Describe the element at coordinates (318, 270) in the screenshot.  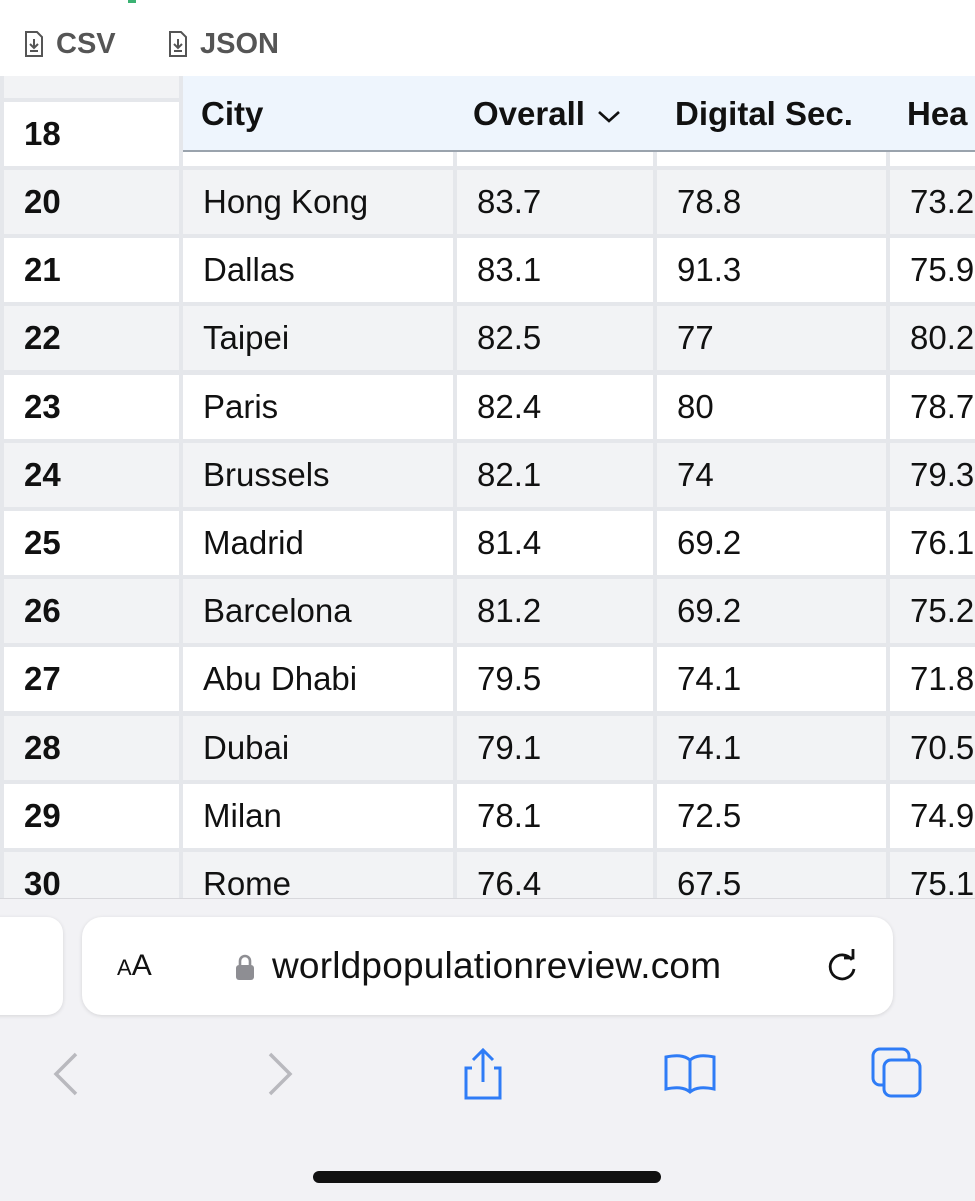
I see `city-cell: Dallas` at that location.